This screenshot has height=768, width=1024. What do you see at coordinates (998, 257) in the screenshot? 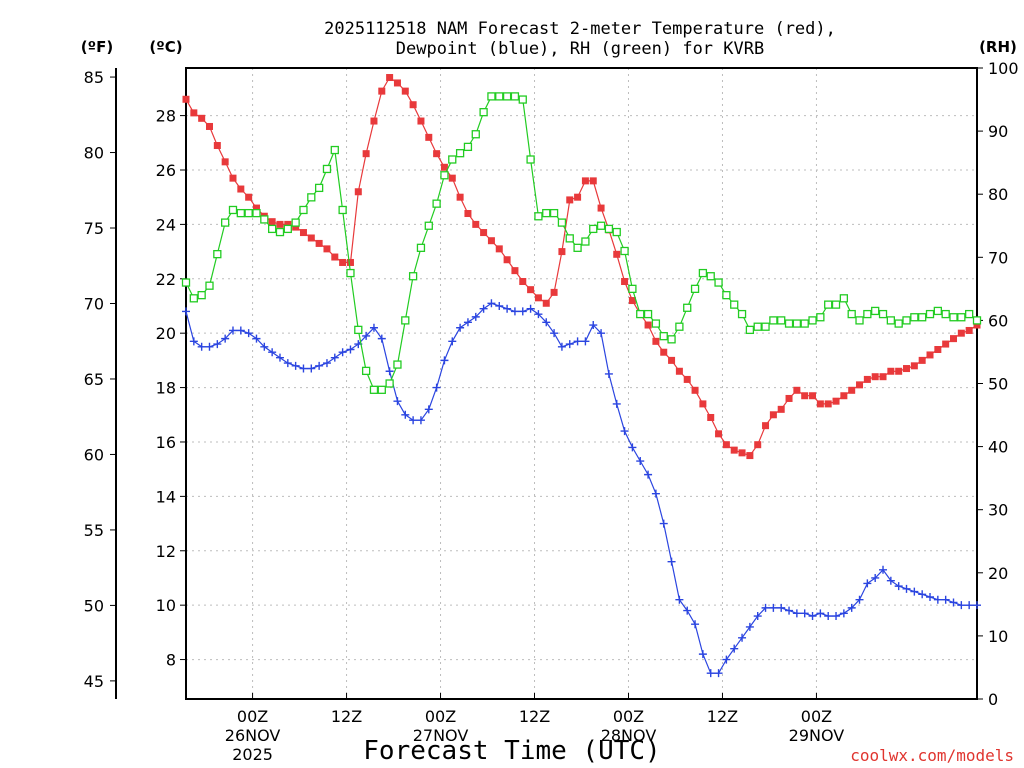
I see `rh-tick-label: 70` at bounding box center [998, 257].